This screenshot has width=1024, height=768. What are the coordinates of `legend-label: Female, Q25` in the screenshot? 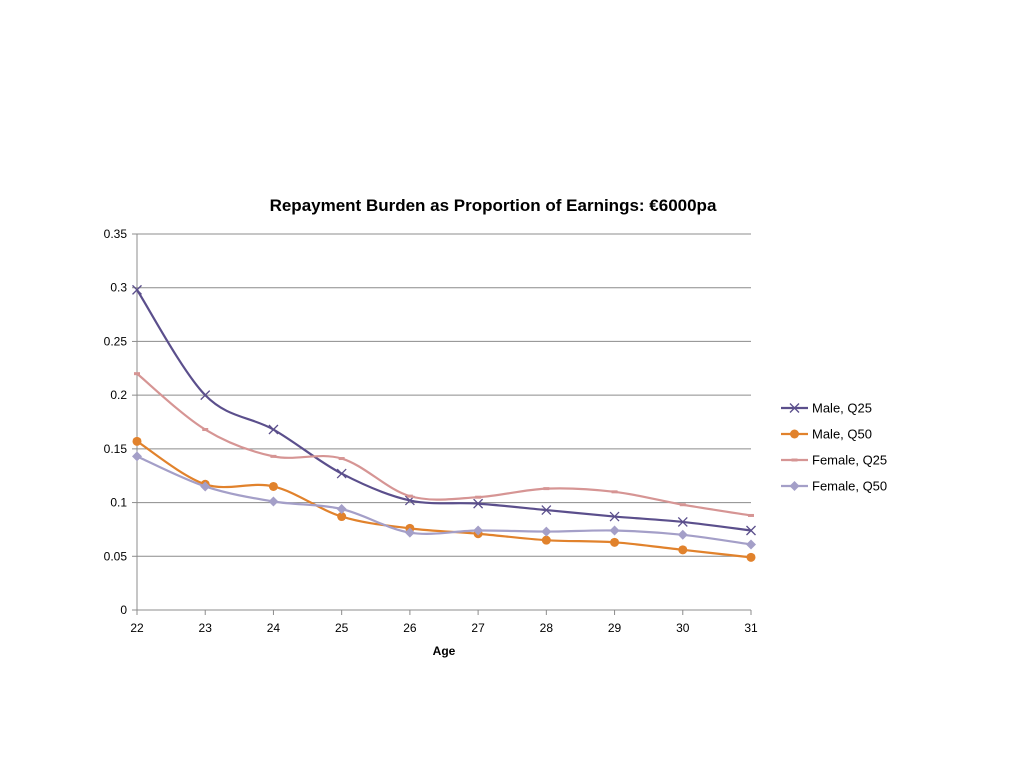 It's located at (849, 460).